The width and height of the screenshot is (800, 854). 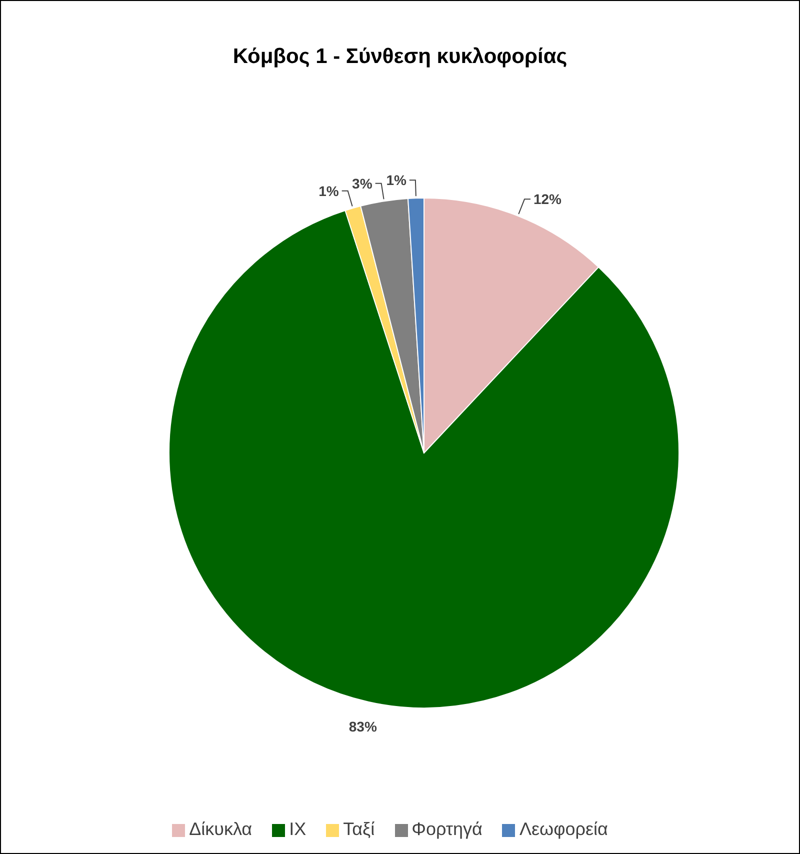 I want to click on chart-title: Κόμβος 1 - Σύνθεση κυκλοφορίας, so click(x=400, y=57).